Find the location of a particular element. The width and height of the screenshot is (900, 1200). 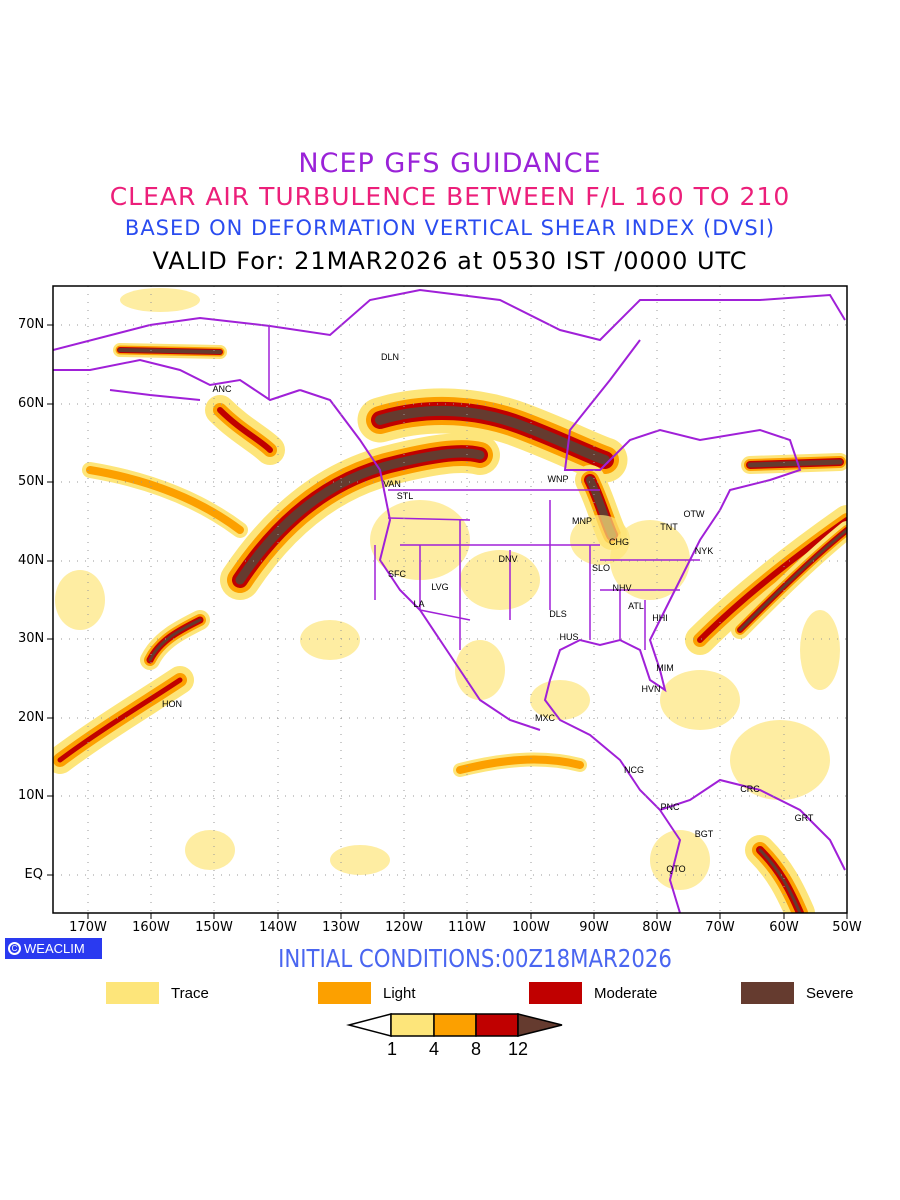

colorbar-trace is located at coordinates (412, 1025).